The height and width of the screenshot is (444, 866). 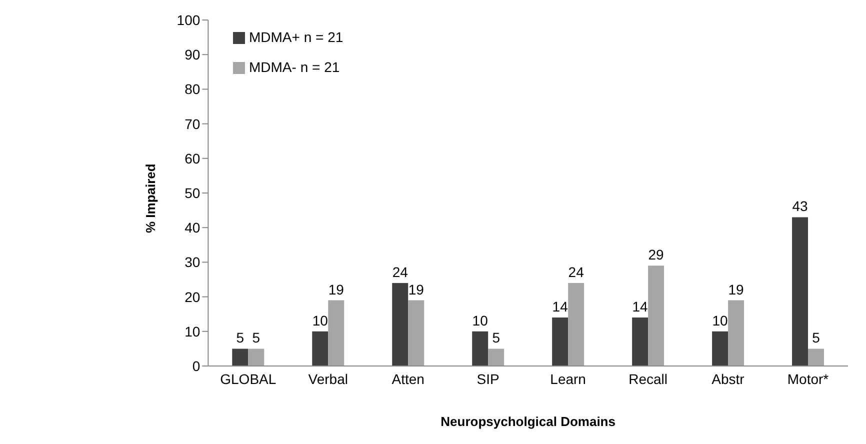 What do you see at coordinates (488, 378) in the screenshot?
I see `x-tick-label: SIP` at bounding box center [488, 378].